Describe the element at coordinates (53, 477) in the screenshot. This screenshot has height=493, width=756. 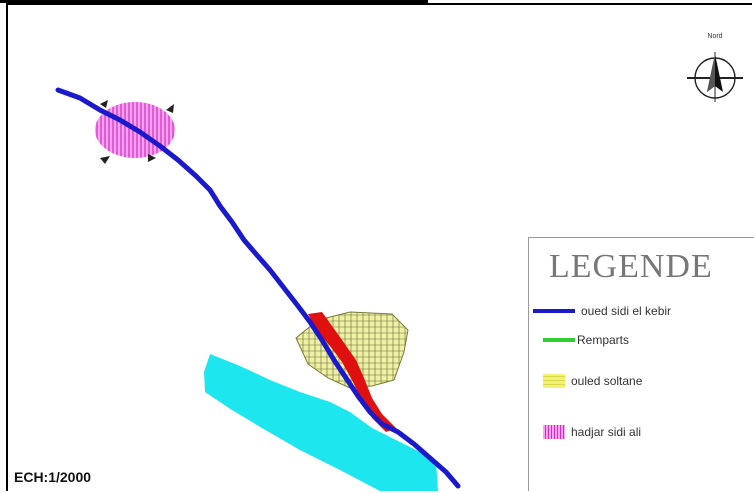
I see `scale-label: ECH:1/2000` at that location.